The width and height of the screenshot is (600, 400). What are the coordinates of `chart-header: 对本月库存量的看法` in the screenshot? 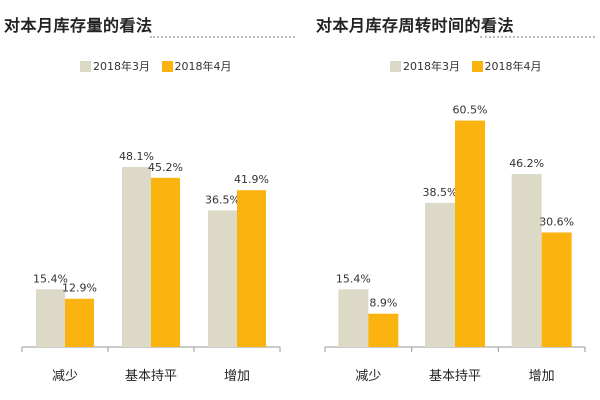 It's located at (150, 22).